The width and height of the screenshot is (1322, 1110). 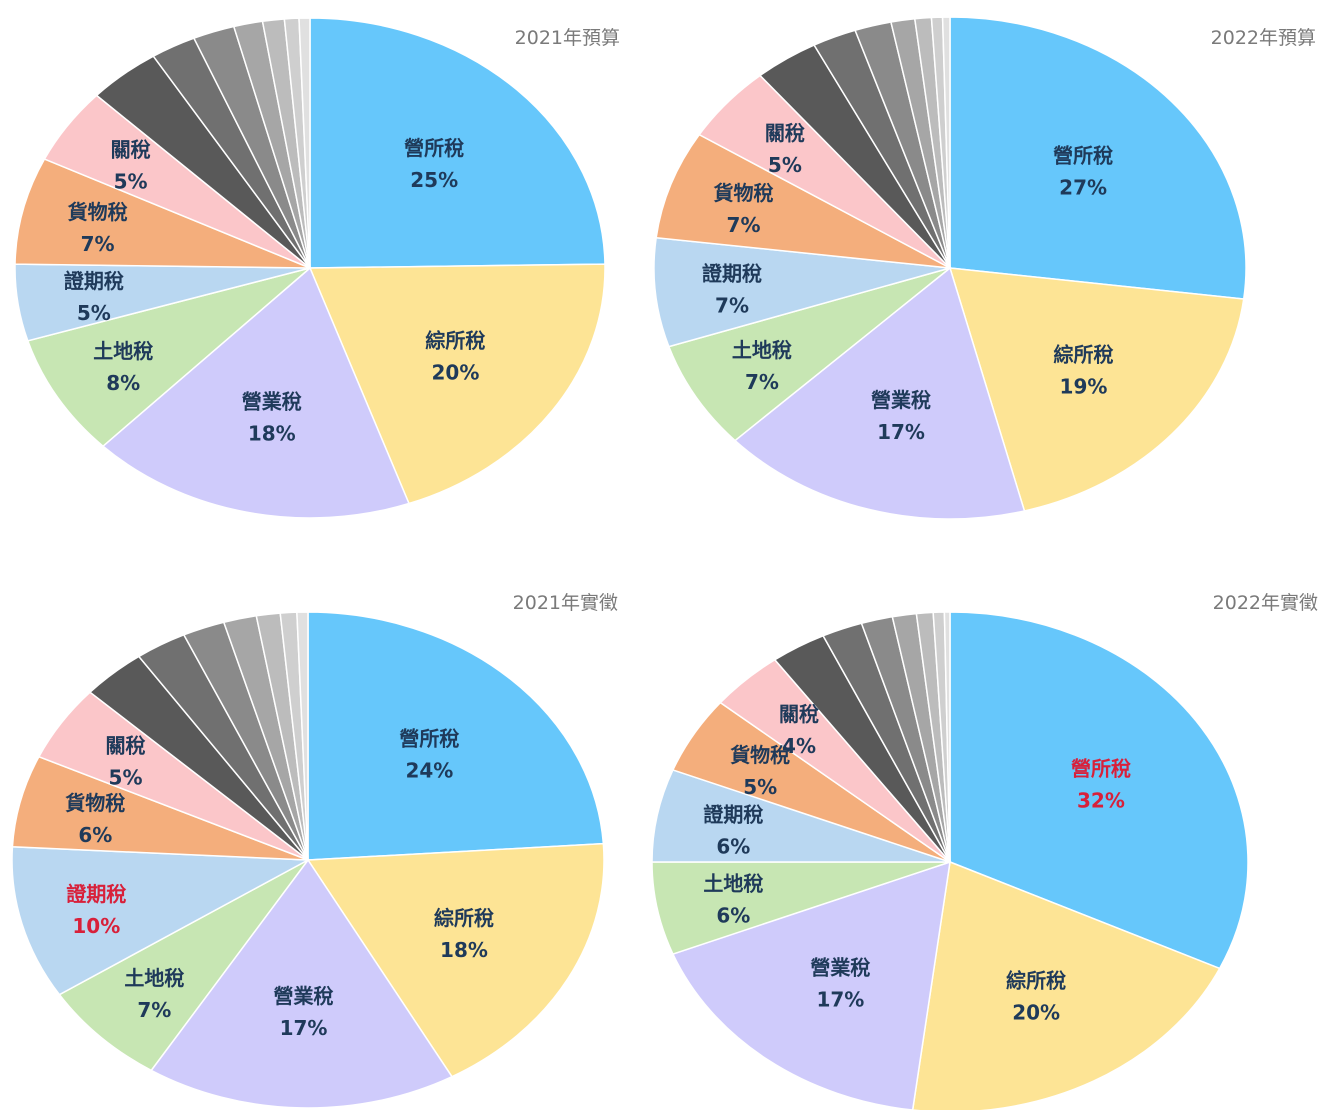 I want to click on pie-labels: 營所稅 27% 綜所稅 19% 營業稅 17% 土地稅 7% 證期稅 7% 貨物稅 7% 關稅 5%, so click(x=907, y=282).